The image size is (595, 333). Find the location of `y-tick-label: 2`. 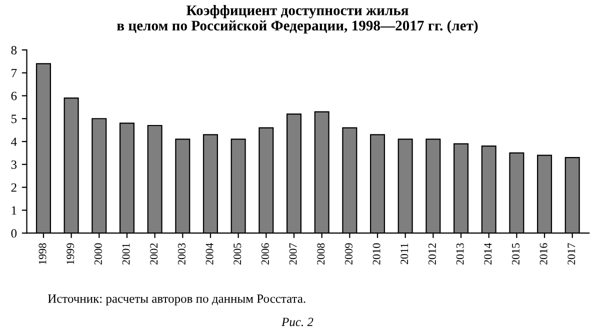

y-tick-label: 2 is located at coordinates (13, 187).